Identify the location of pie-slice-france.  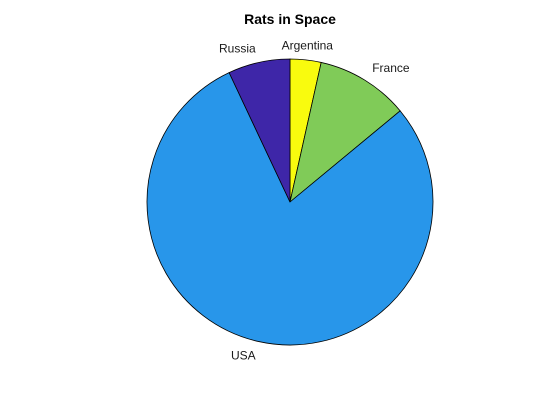
(345, 132).